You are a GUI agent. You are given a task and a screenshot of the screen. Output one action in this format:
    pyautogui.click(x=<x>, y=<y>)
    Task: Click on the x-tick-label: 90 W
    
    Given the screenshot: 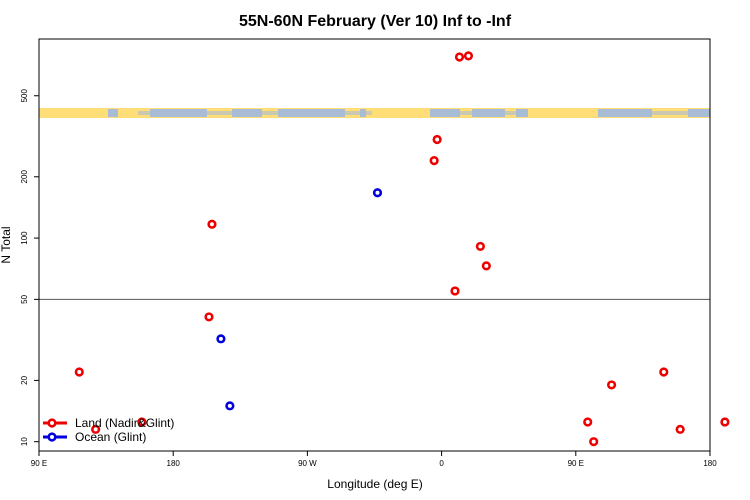 What is the action you would take?
    pyautogui.click(x=307, y=463)
    